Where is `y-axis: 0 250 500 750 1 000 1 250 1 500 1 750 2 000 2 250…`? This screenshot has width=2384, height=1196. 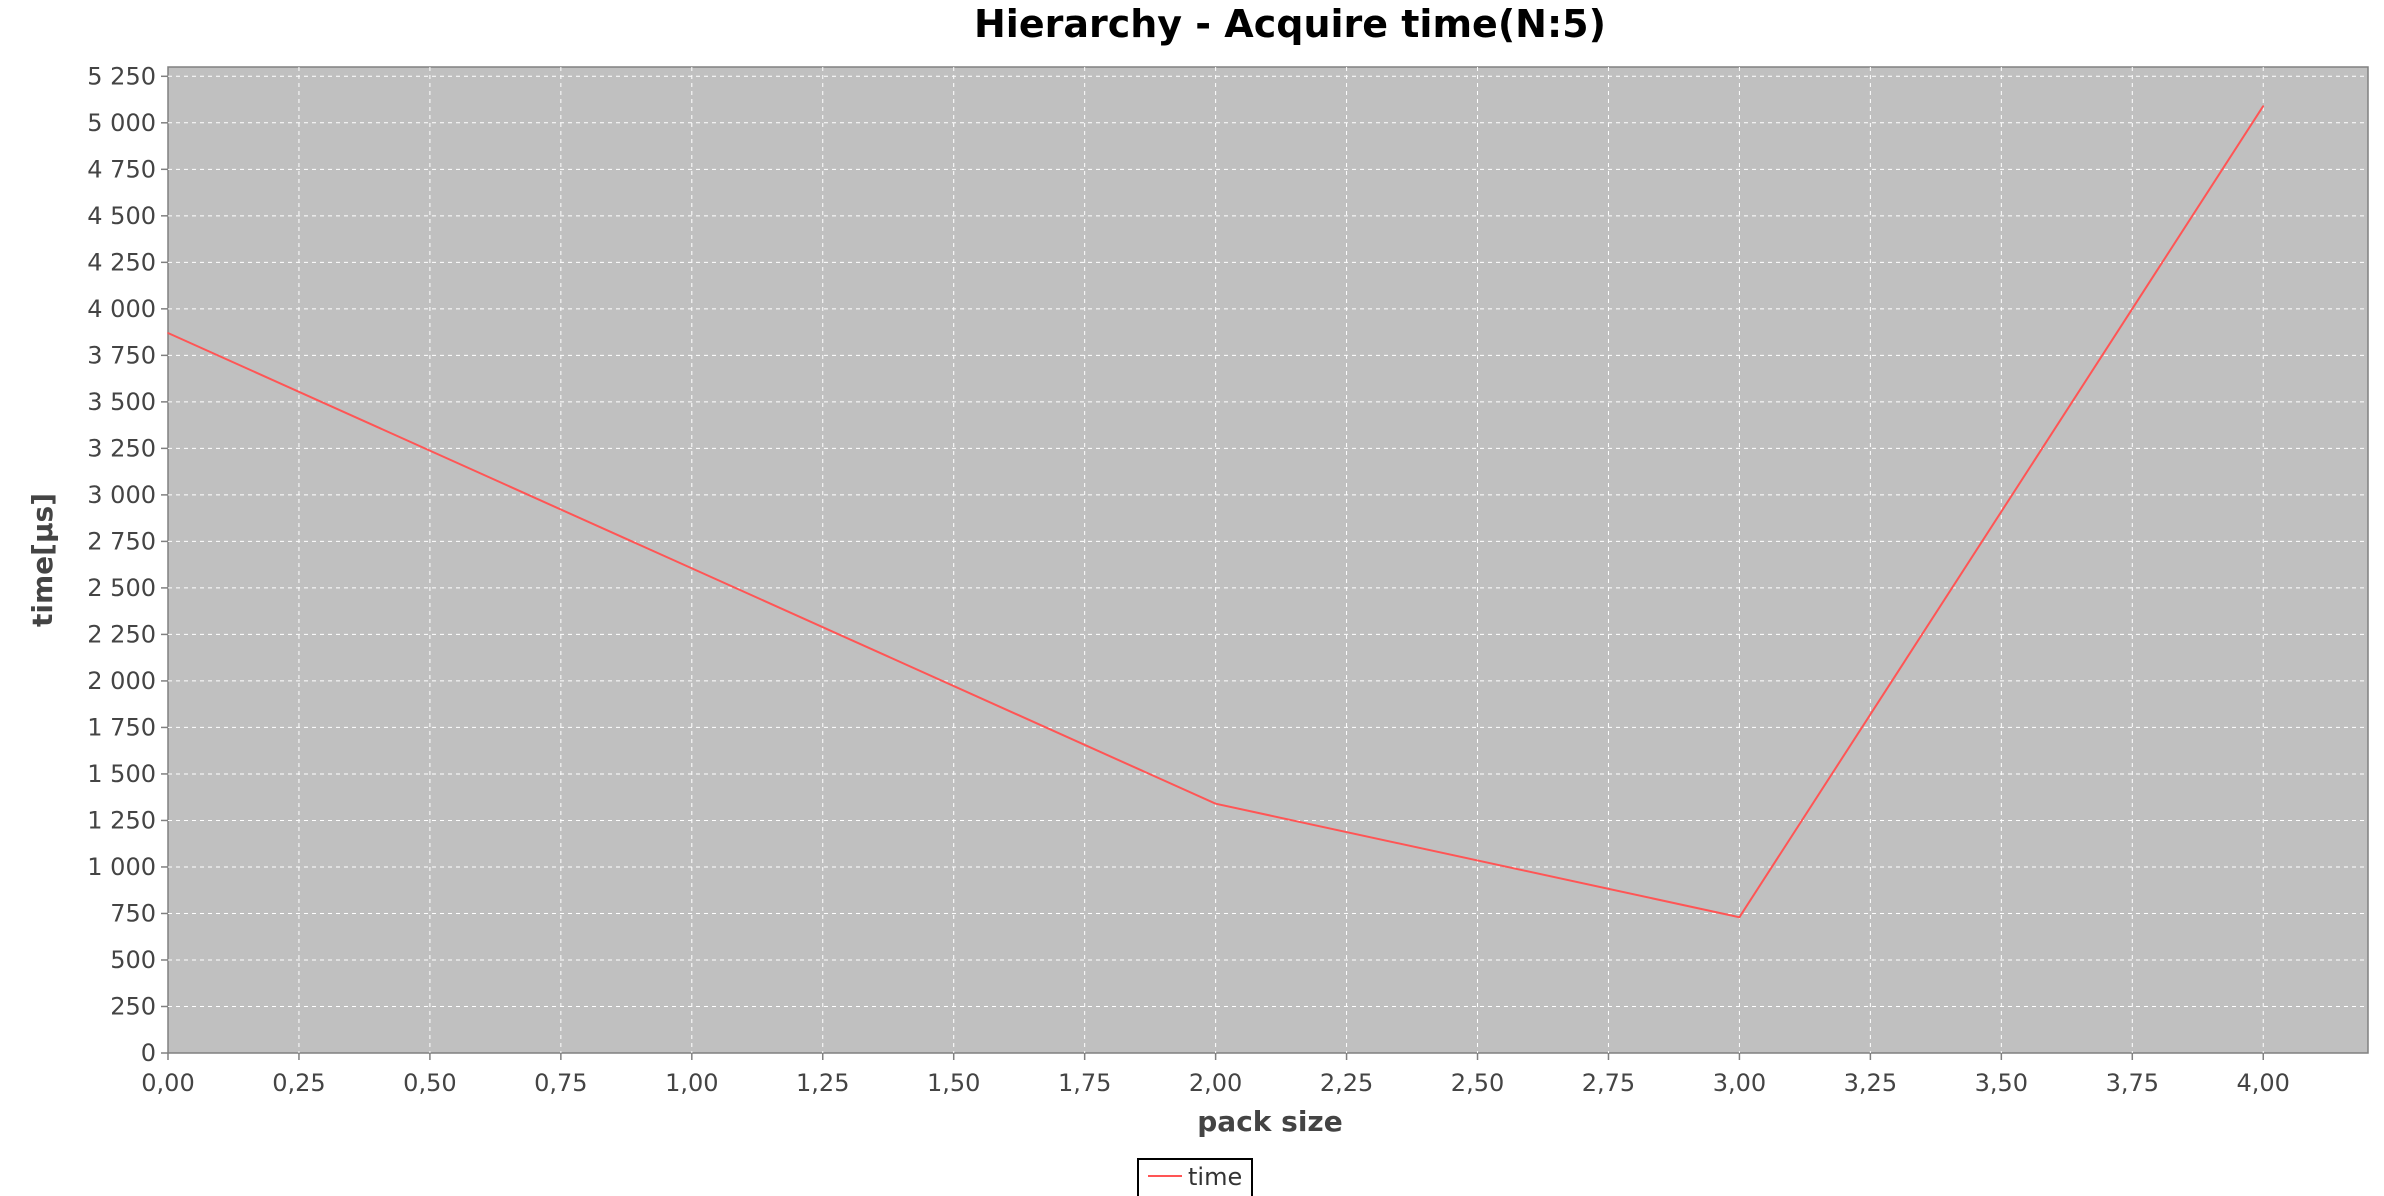 y-axis: 0 250 500 750 1 000 1 250 1 500 1 750 2 000 2 250… is located at coordinates (127, 564).